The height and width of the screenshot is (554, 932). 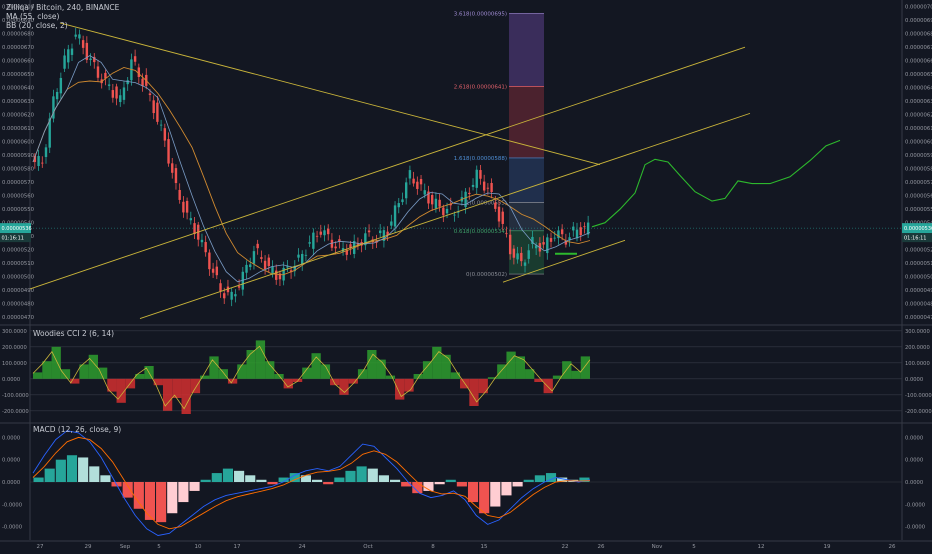 I want to click on x-tick: 29, so click(x=88, y=547).